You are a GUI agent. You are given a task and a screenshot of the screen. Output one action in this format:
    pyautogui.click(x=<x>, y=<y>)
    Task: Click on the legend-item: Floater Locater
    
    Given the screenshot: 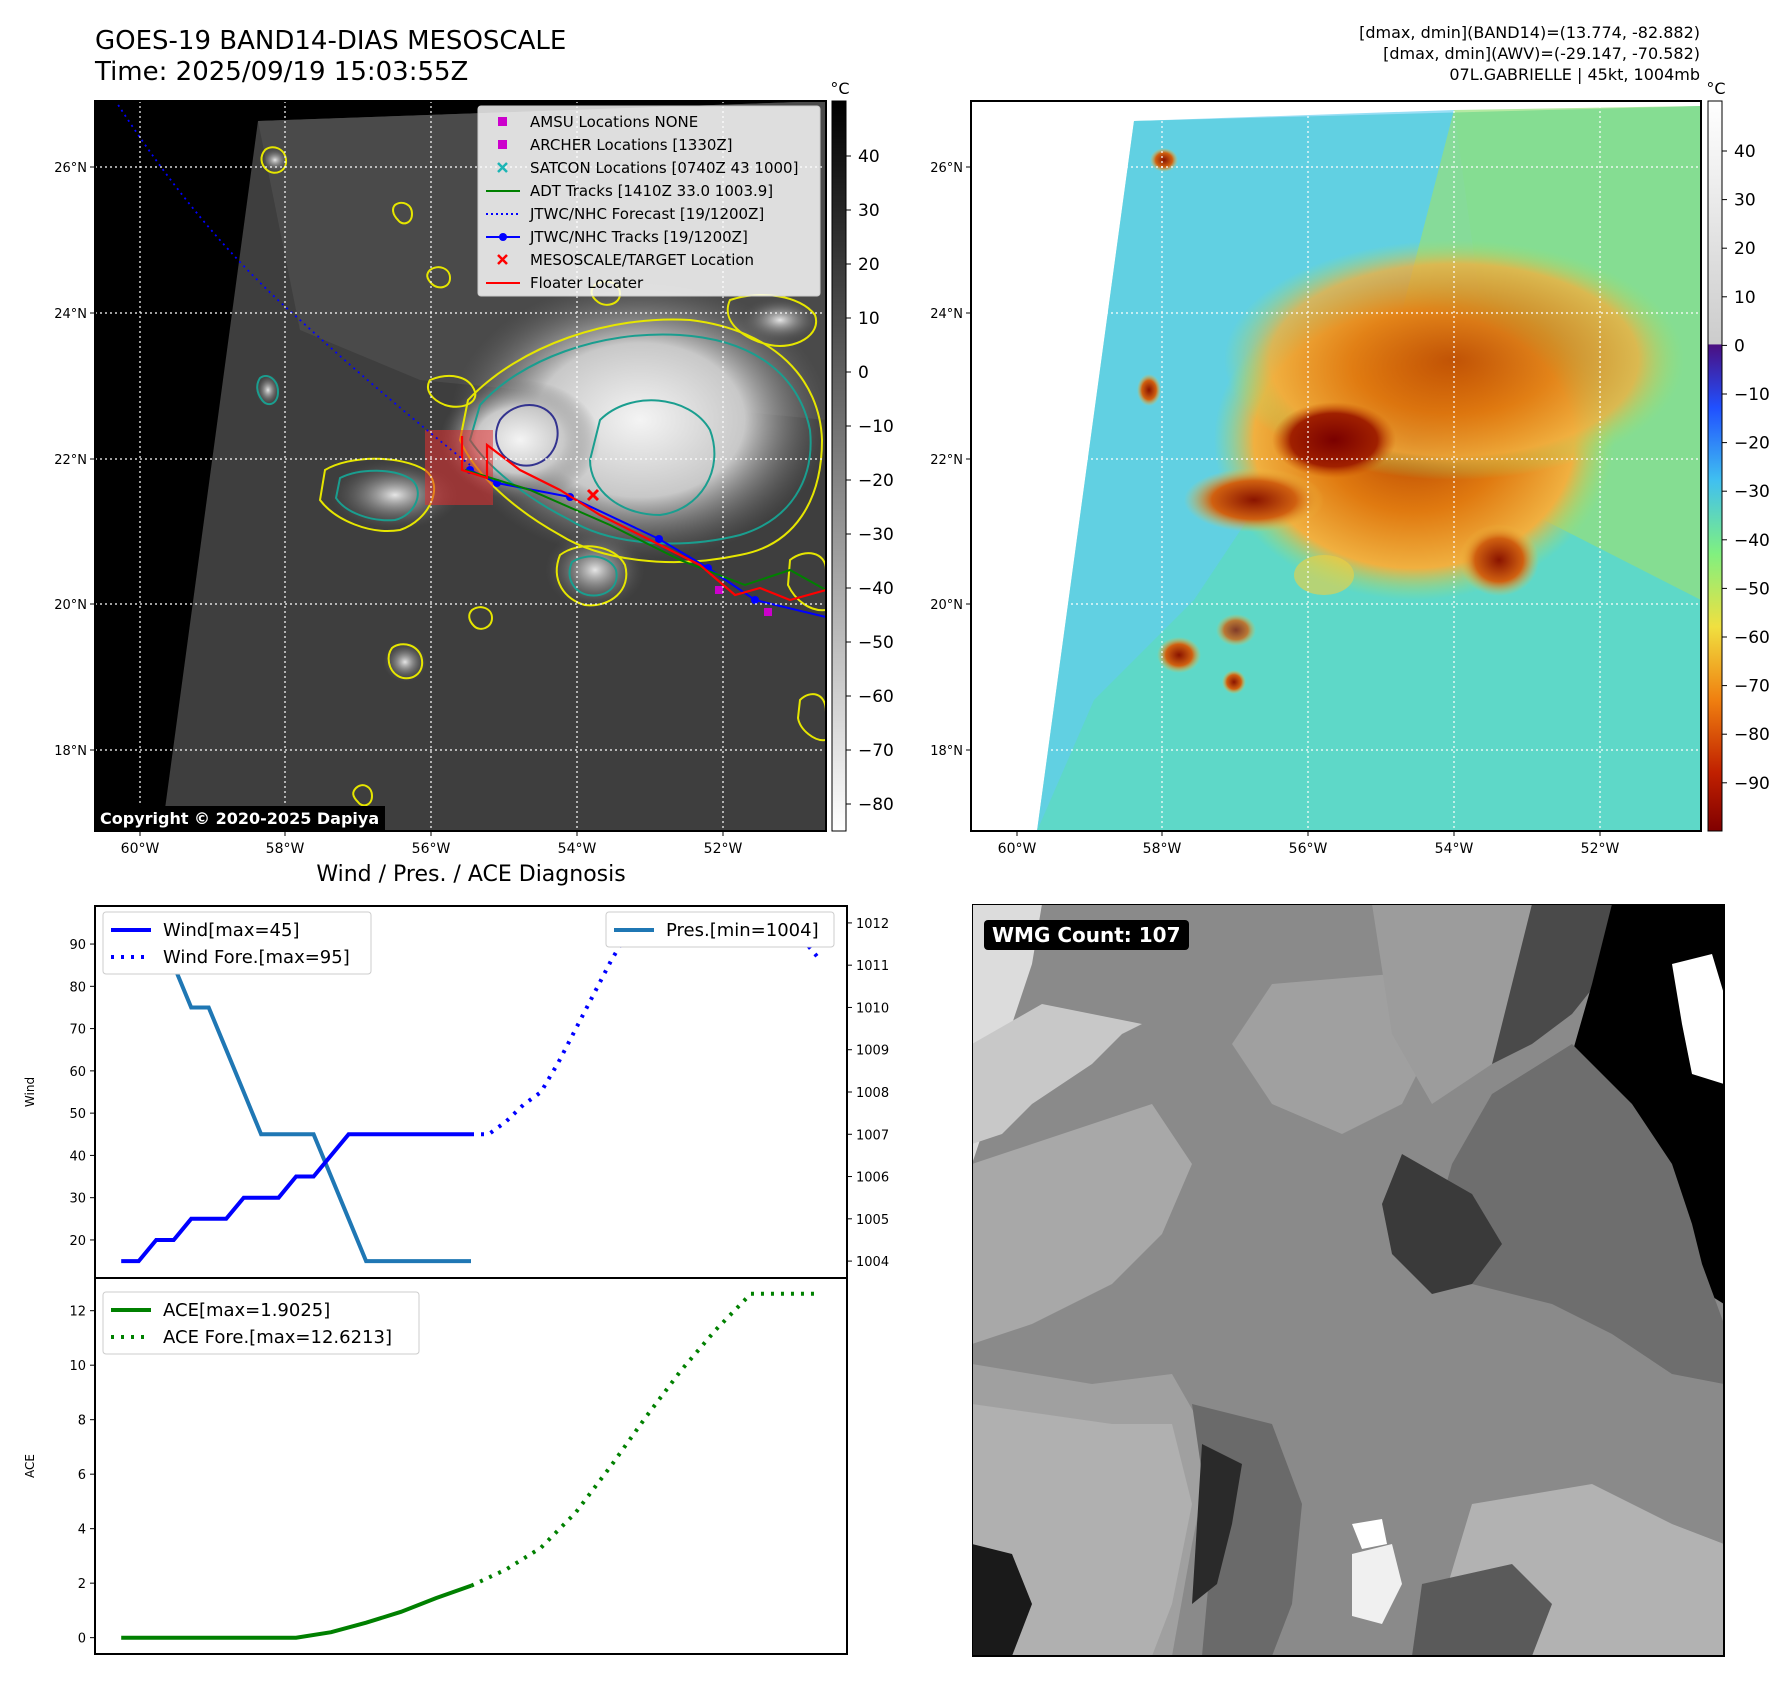 What is the action you would take?
    pyautogui.click(x=565, y=283)
    